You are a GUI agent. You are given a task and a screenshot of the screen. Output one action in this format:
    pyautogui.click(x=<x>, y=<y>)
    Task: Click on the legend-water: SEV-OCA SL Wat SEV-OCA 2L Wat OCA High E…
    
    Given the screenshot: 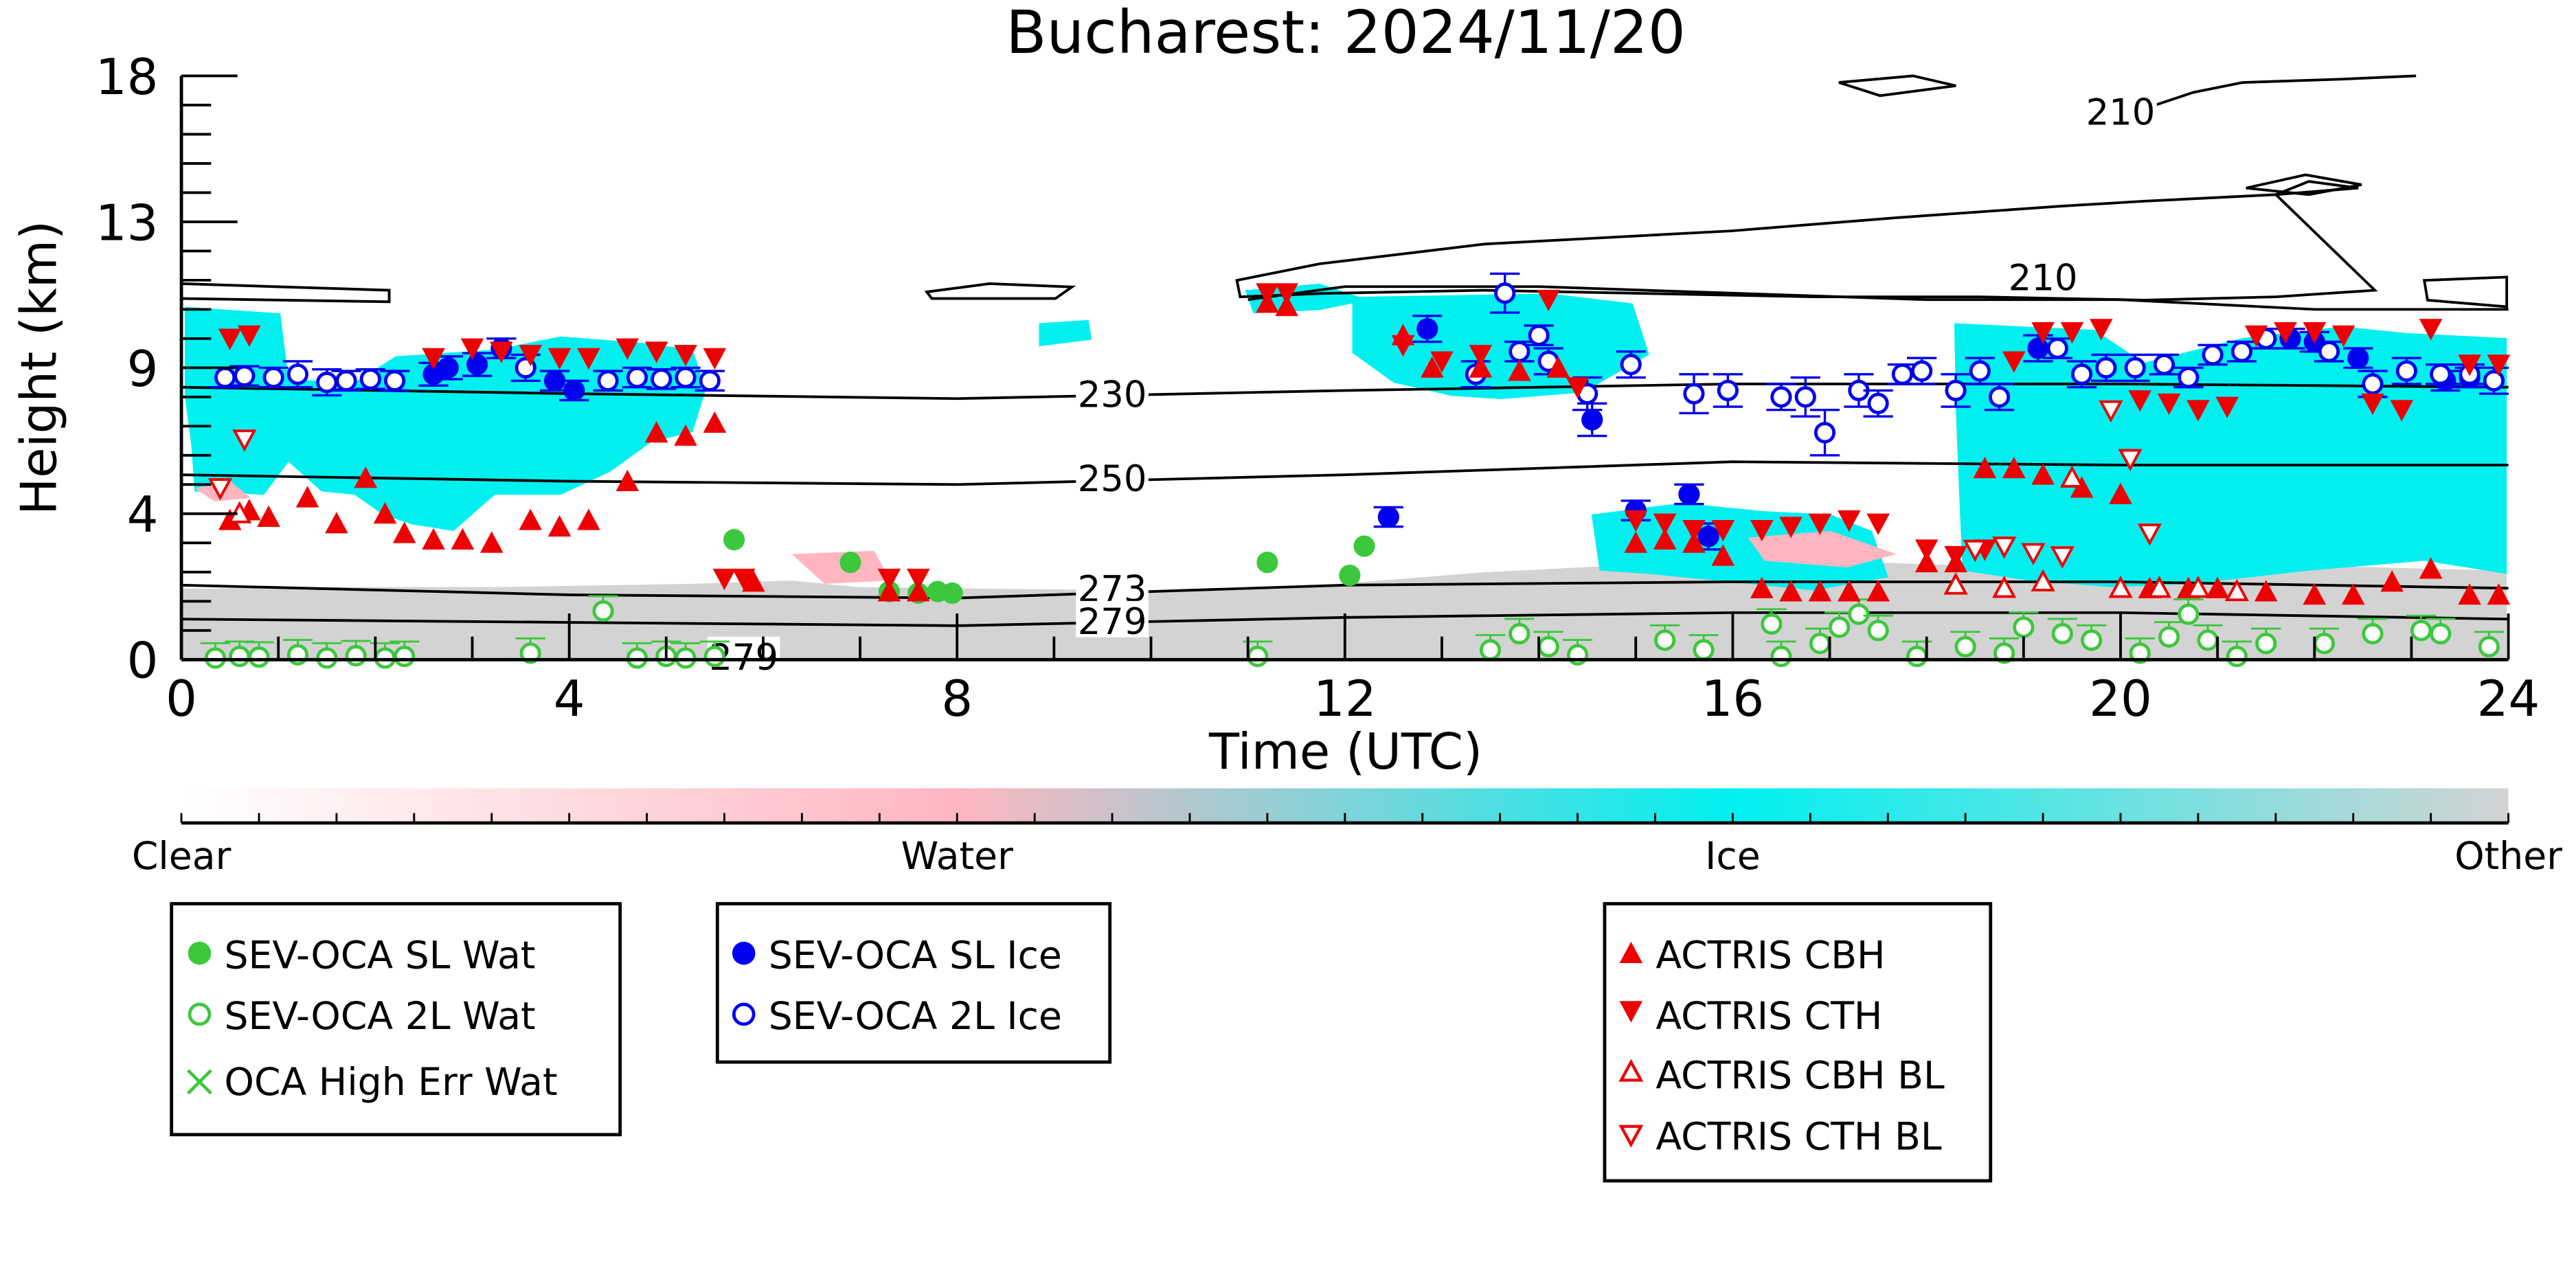 What is the action you would take?
    pyautogui.click(x=396, y=1019)
    